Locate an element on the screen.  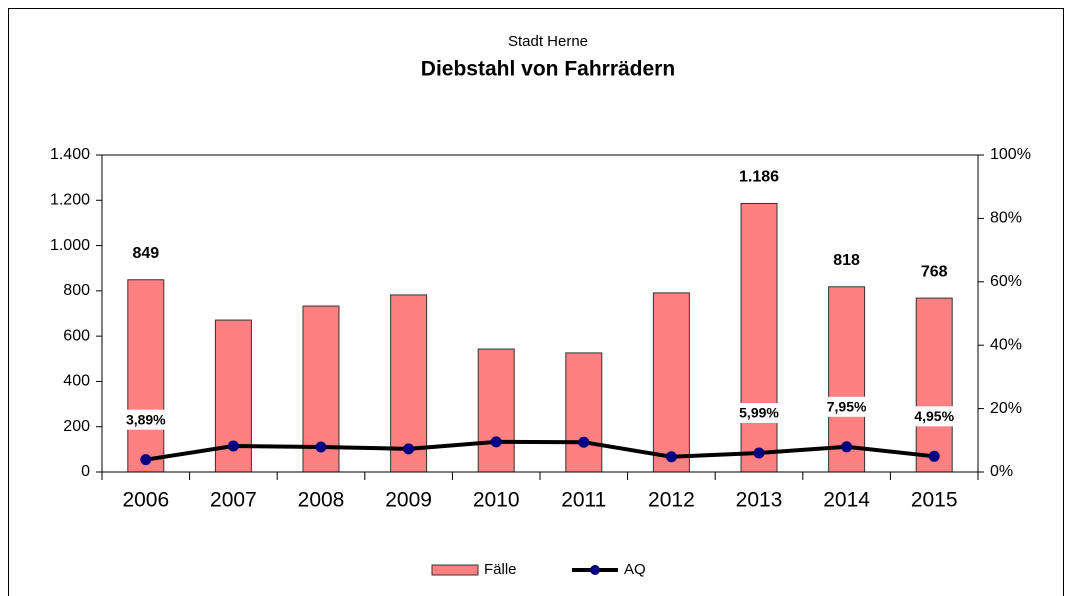
x-tick-label: 2009 is located at coordinates (408, 500).